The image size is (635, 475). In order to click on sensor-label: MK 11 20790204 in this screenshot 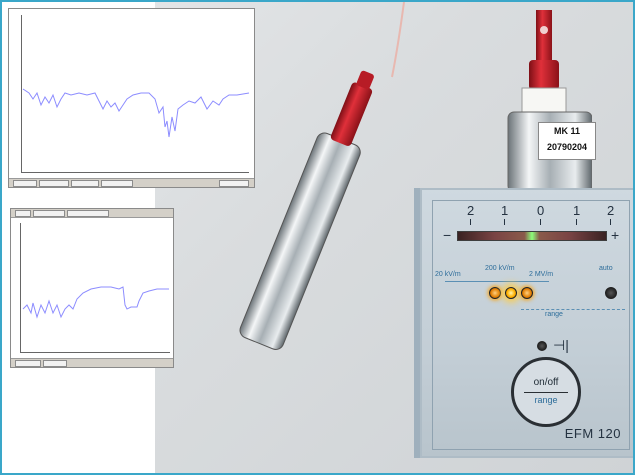, I will do `click(567, 141)`.